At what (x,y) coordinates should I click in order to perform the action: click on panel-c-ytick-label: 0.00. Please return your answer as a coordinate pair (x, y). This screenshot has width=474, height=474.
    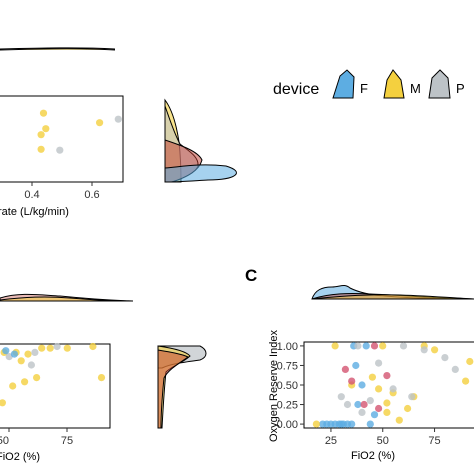
    Looking at the image, I should click on (287, 425).